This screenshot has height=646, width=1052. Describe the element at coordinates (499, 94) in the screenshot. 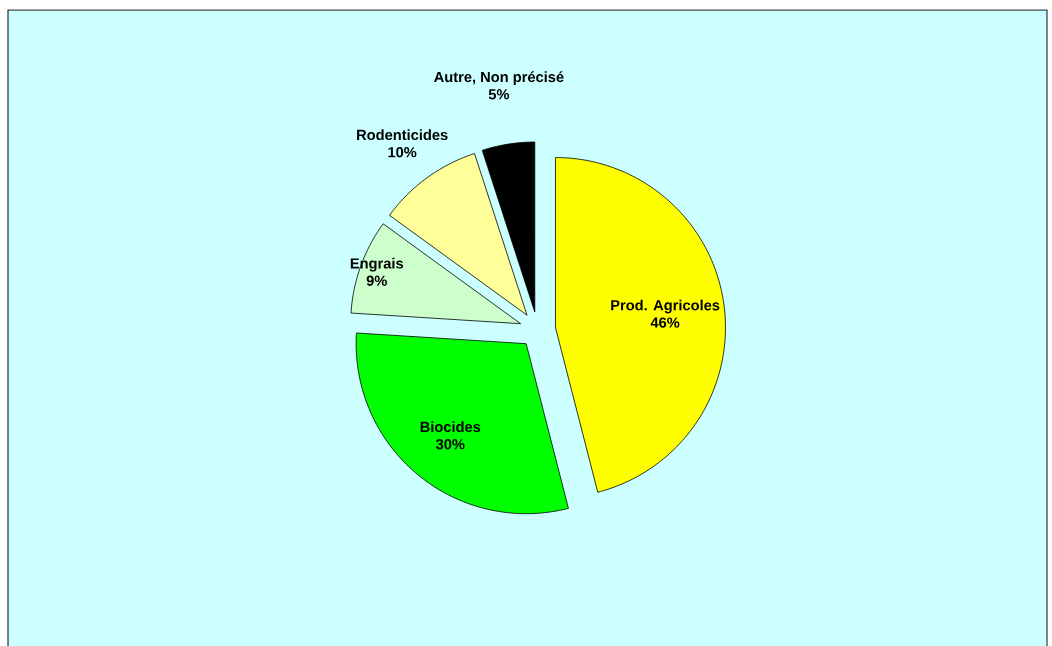

I see `data-label: 5%` at that location.